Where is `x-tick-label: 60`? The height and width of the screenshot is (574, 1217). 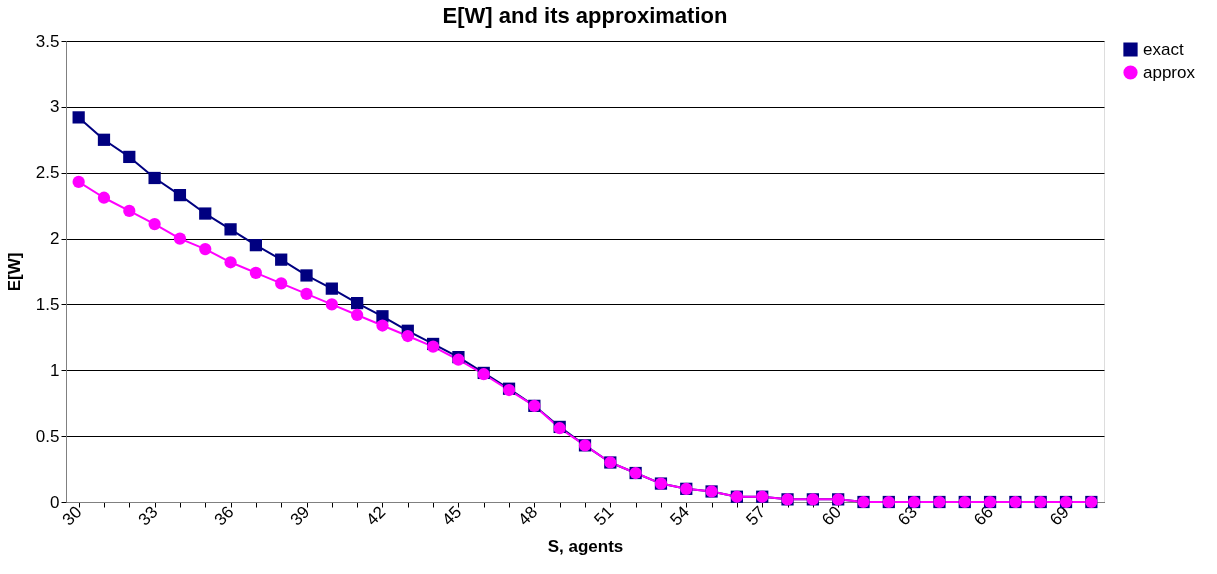
x-tick-label: 60 is located at coordinates (832, 516).